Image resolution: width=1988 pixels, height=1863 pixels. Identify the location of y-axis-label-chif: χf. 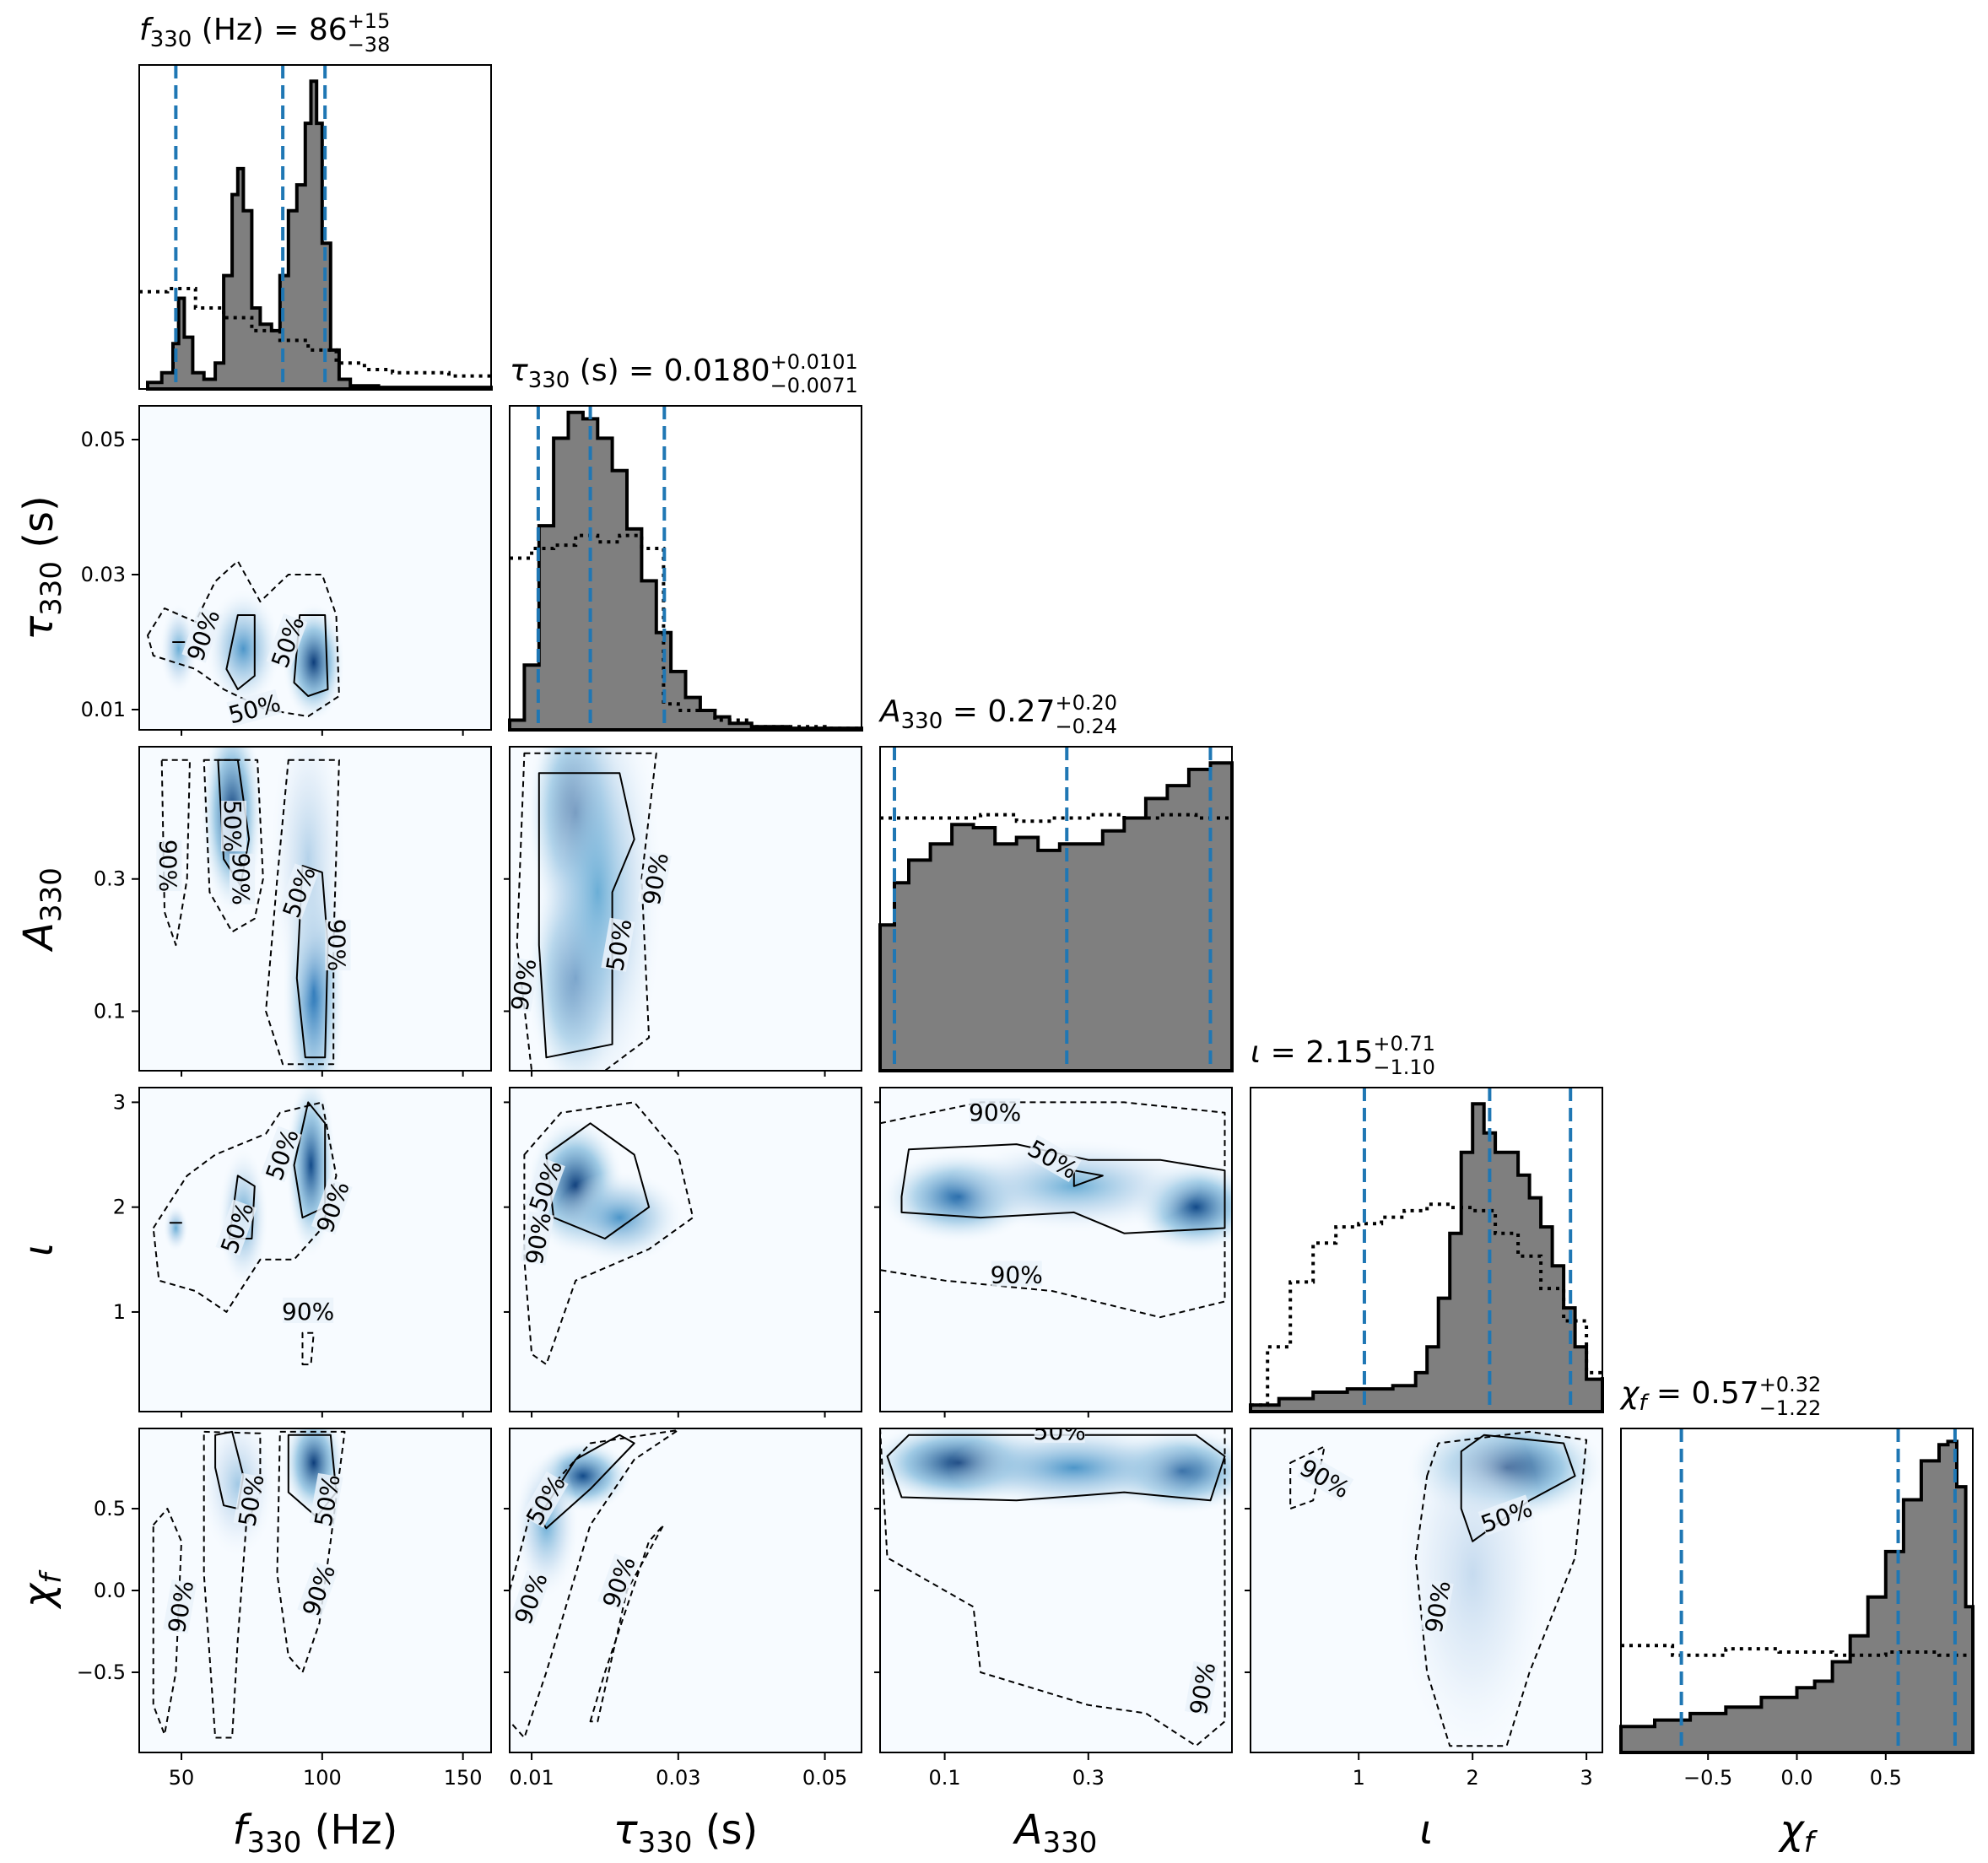
(42, 1589).